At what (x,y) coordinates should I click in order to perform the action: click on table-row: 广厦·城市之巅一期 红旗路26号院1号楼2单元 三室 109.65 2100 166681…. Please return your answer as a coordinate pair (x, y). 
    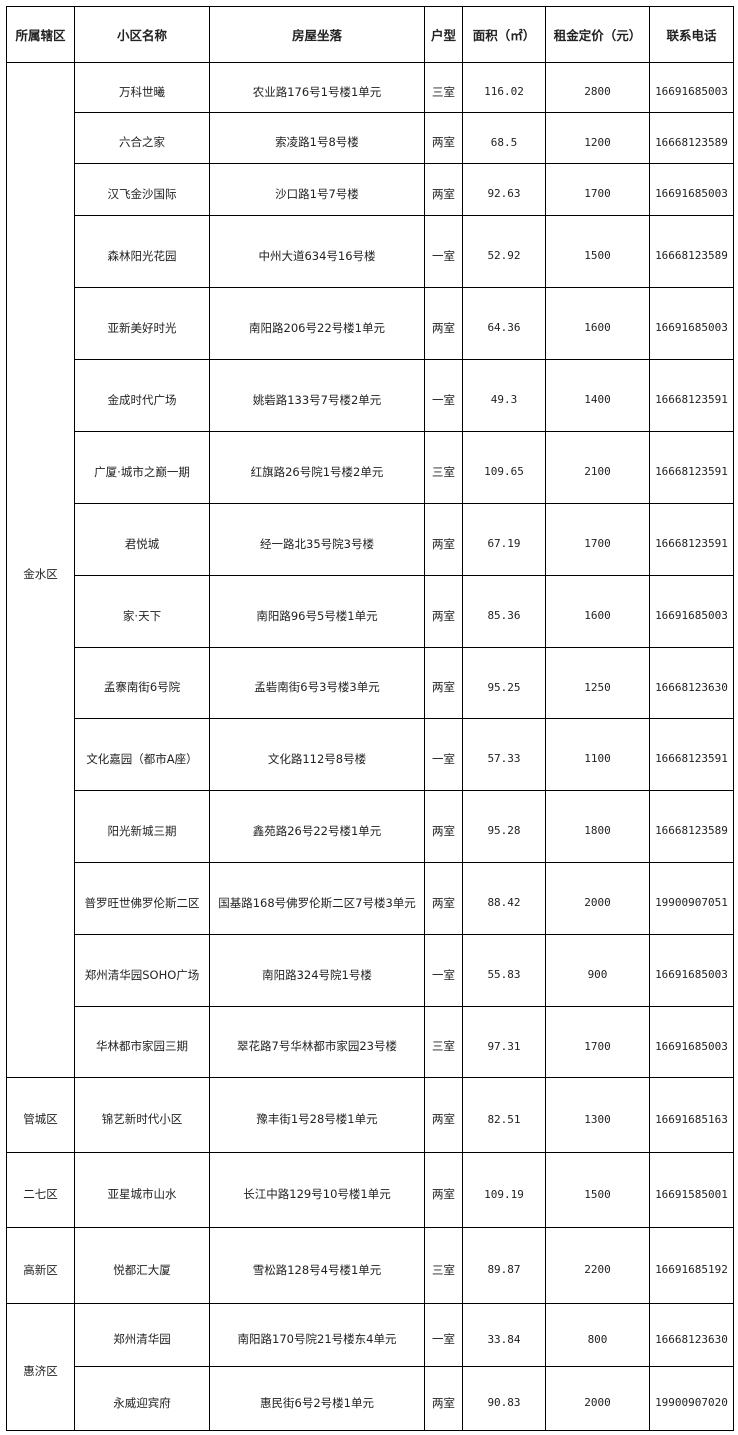
    Looking at the image, I should click on (370, 467).